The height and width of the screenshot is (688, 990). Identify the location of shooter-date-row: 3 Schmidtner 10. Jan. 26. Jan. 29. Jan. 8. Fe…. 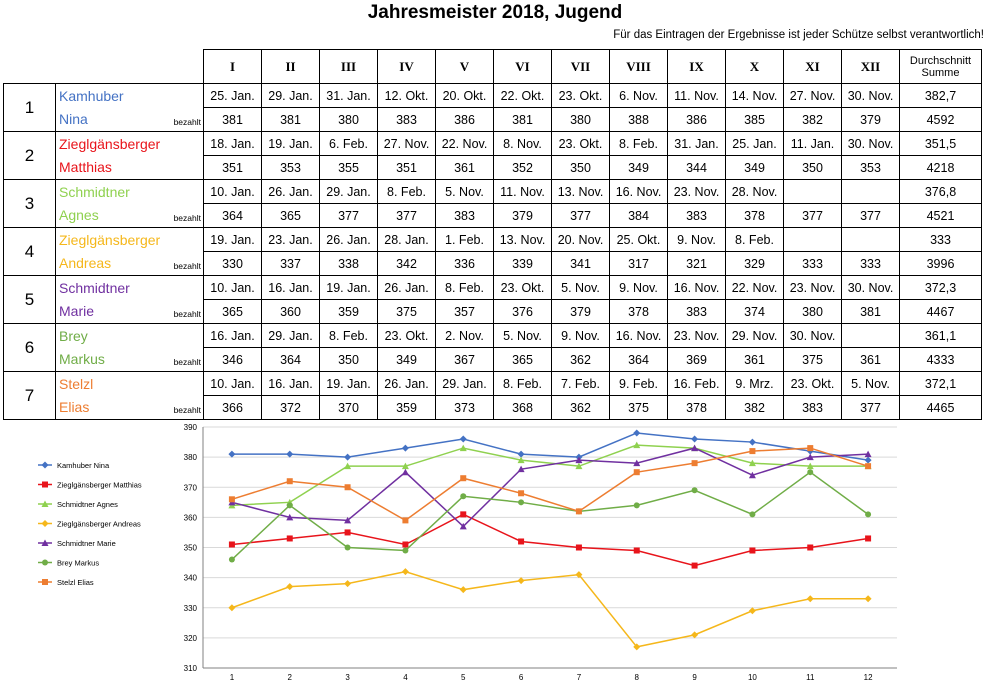
(492, 203).